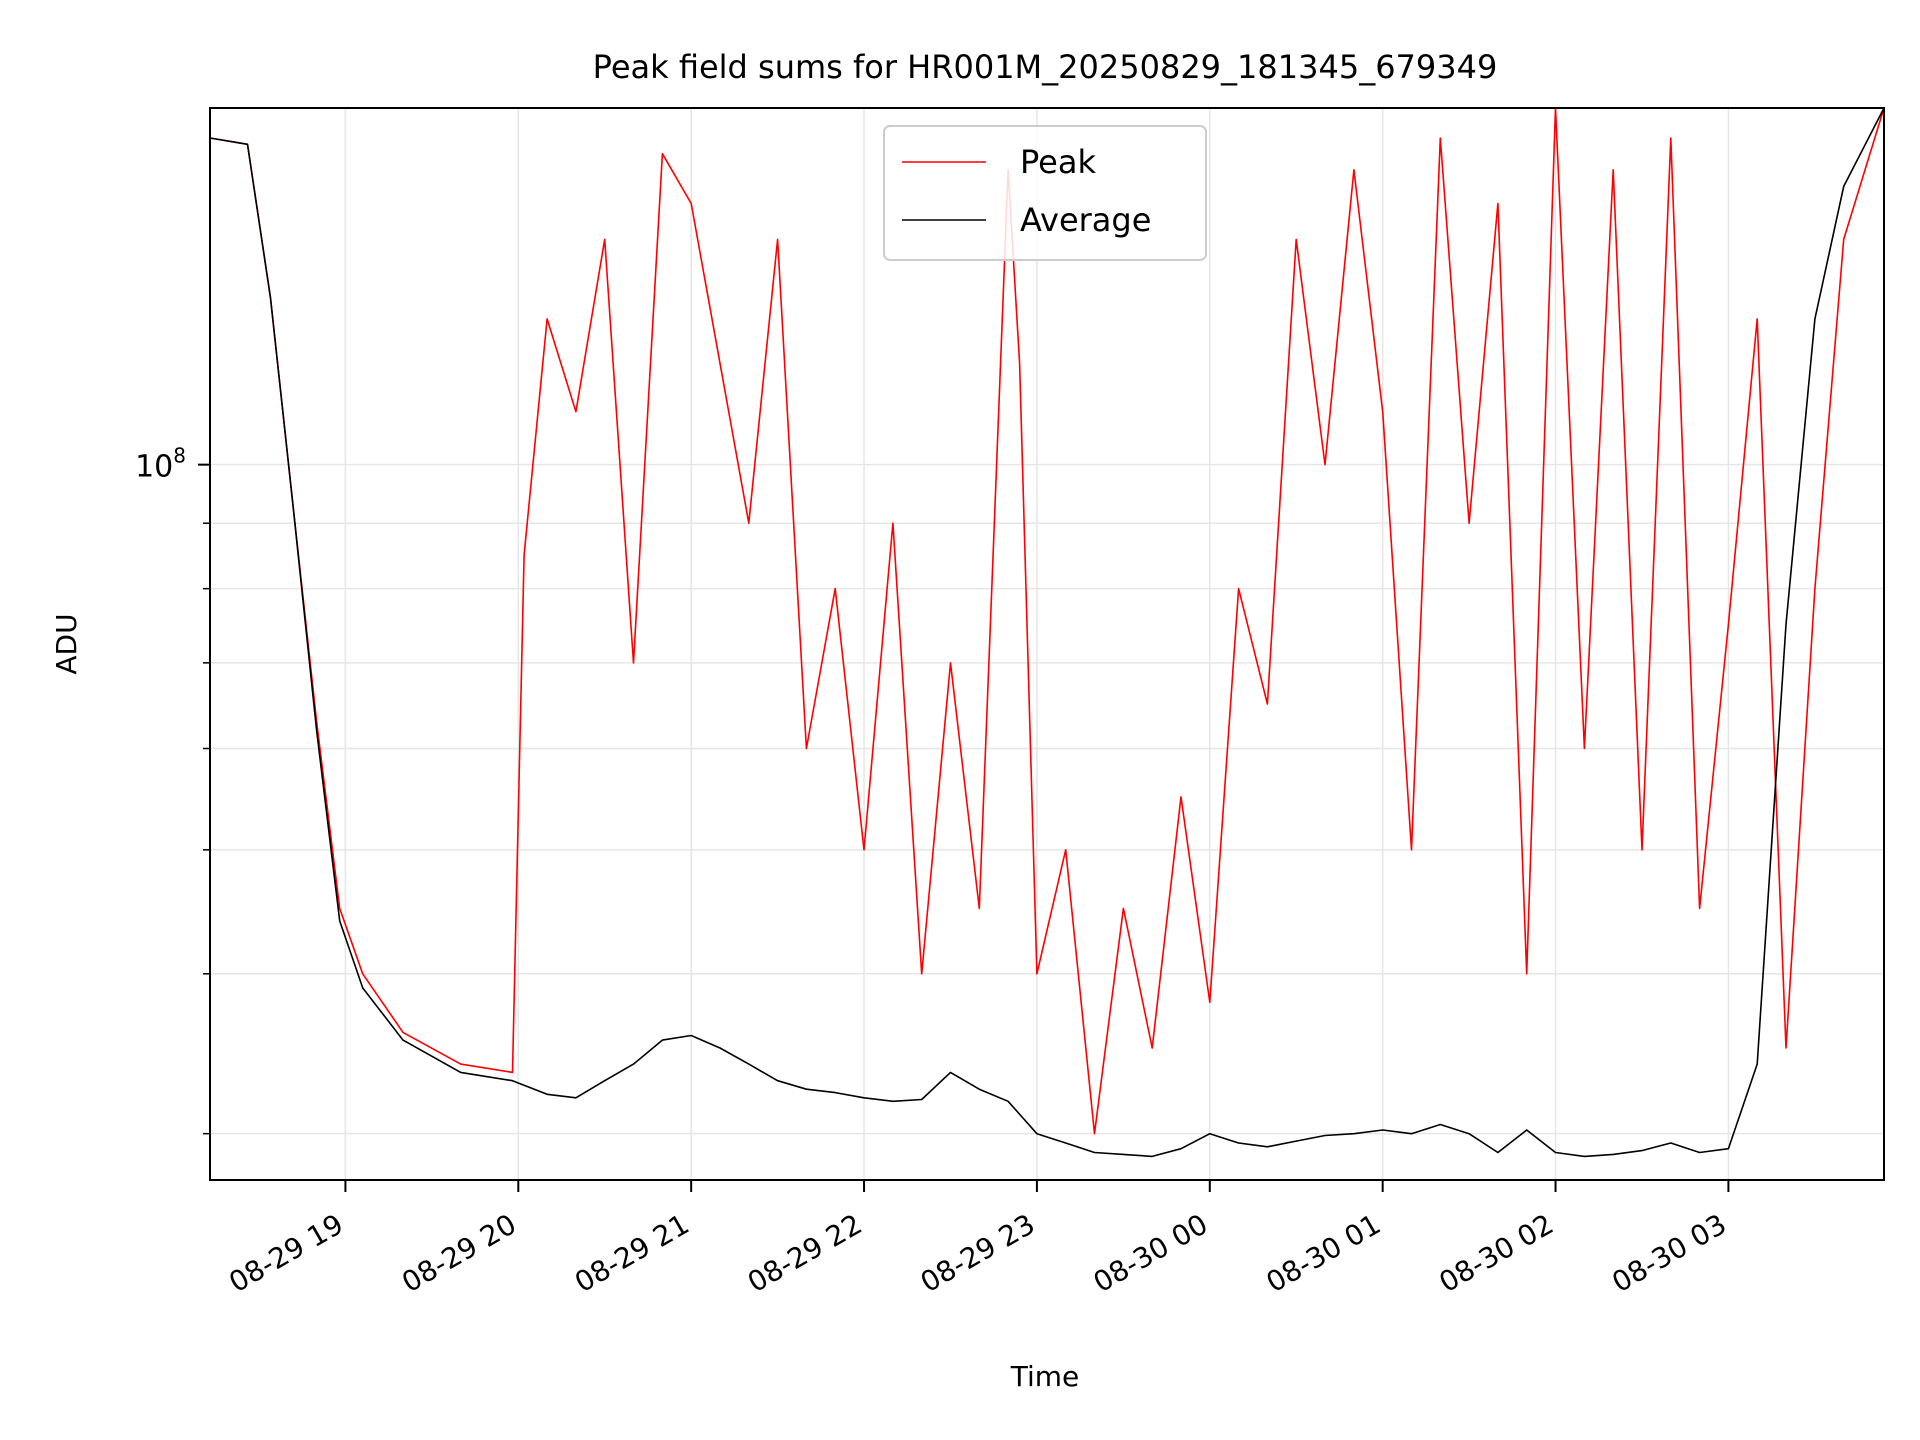 The image size is (1920, 1440). What do you see at coordinates (978, 1253) in the screenshot?
I see `x-tick-label: 08-29 23` at bounding box center [978, 1253].